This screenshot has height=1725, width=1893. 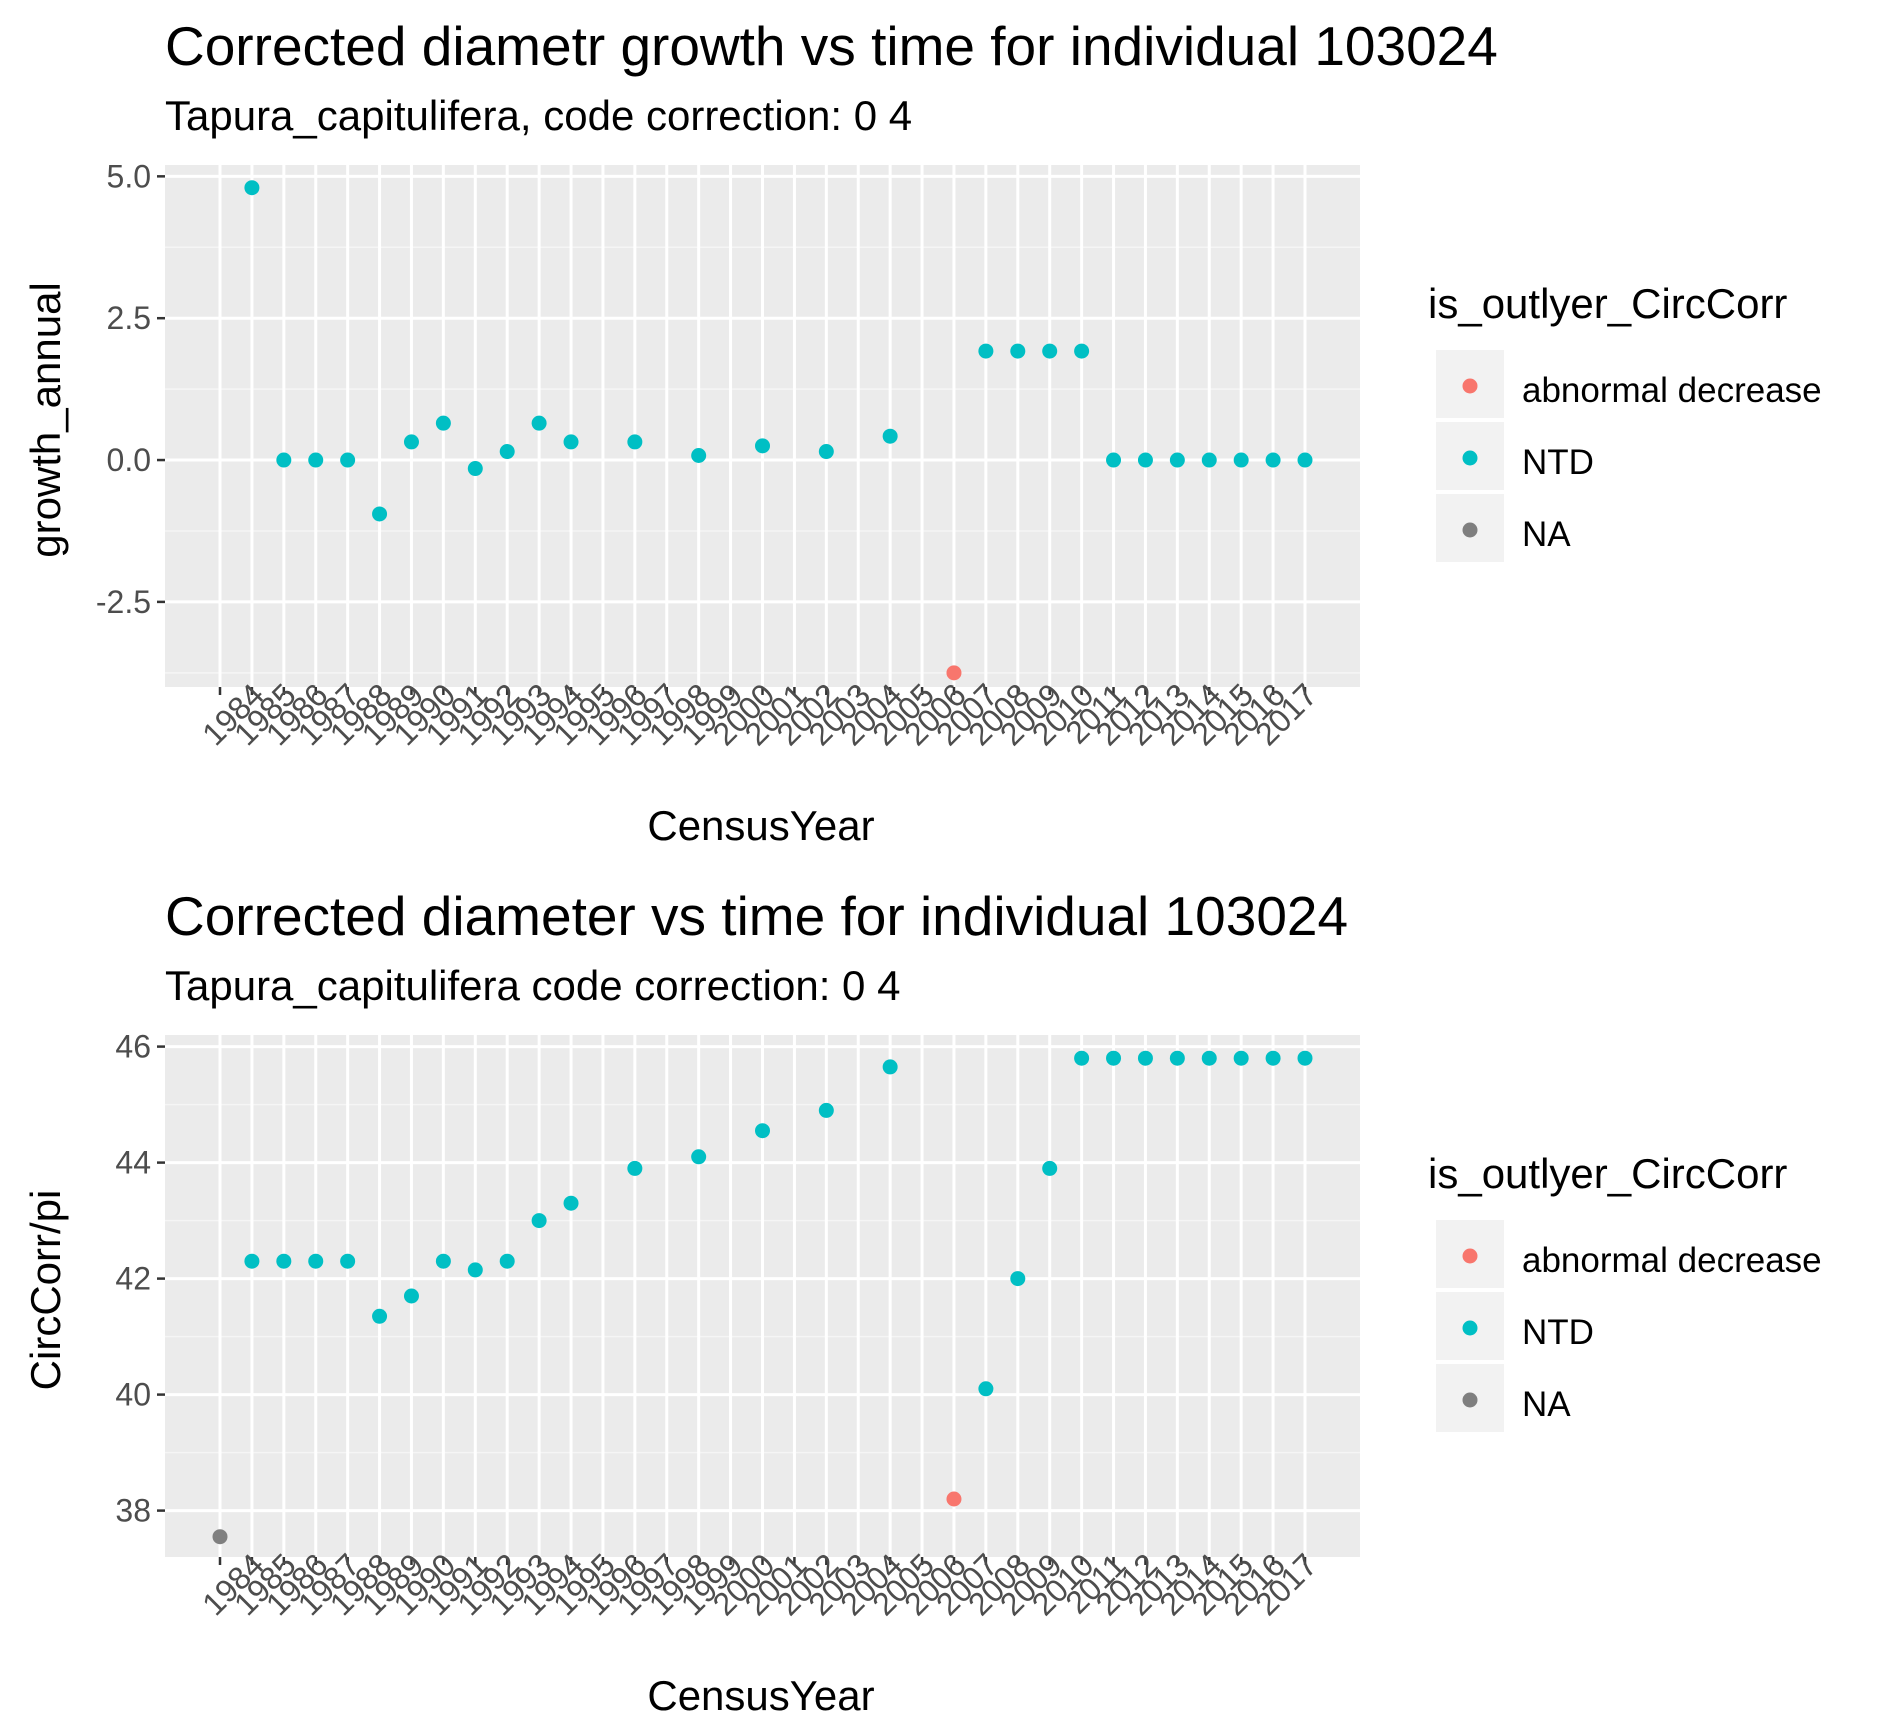 I want to click on chart-2-legend-title: is_outlyer_CircCorr, so click(x=1607, y=1173).